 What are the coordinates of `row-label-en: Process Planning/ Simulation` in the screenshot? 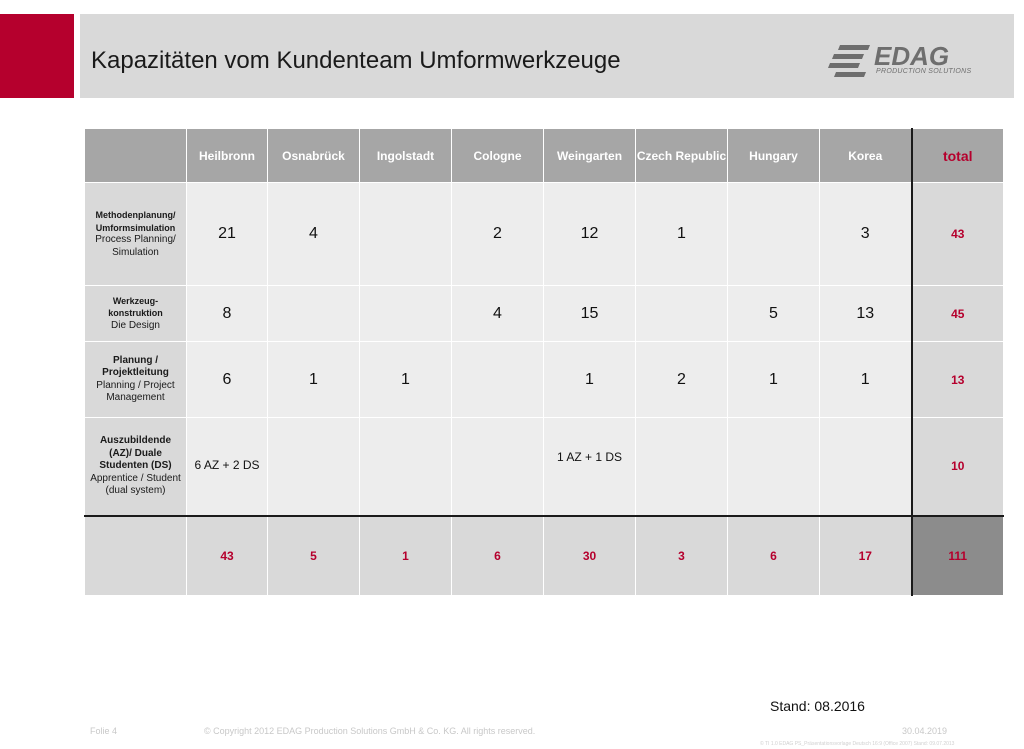 It's located at (135, 246).